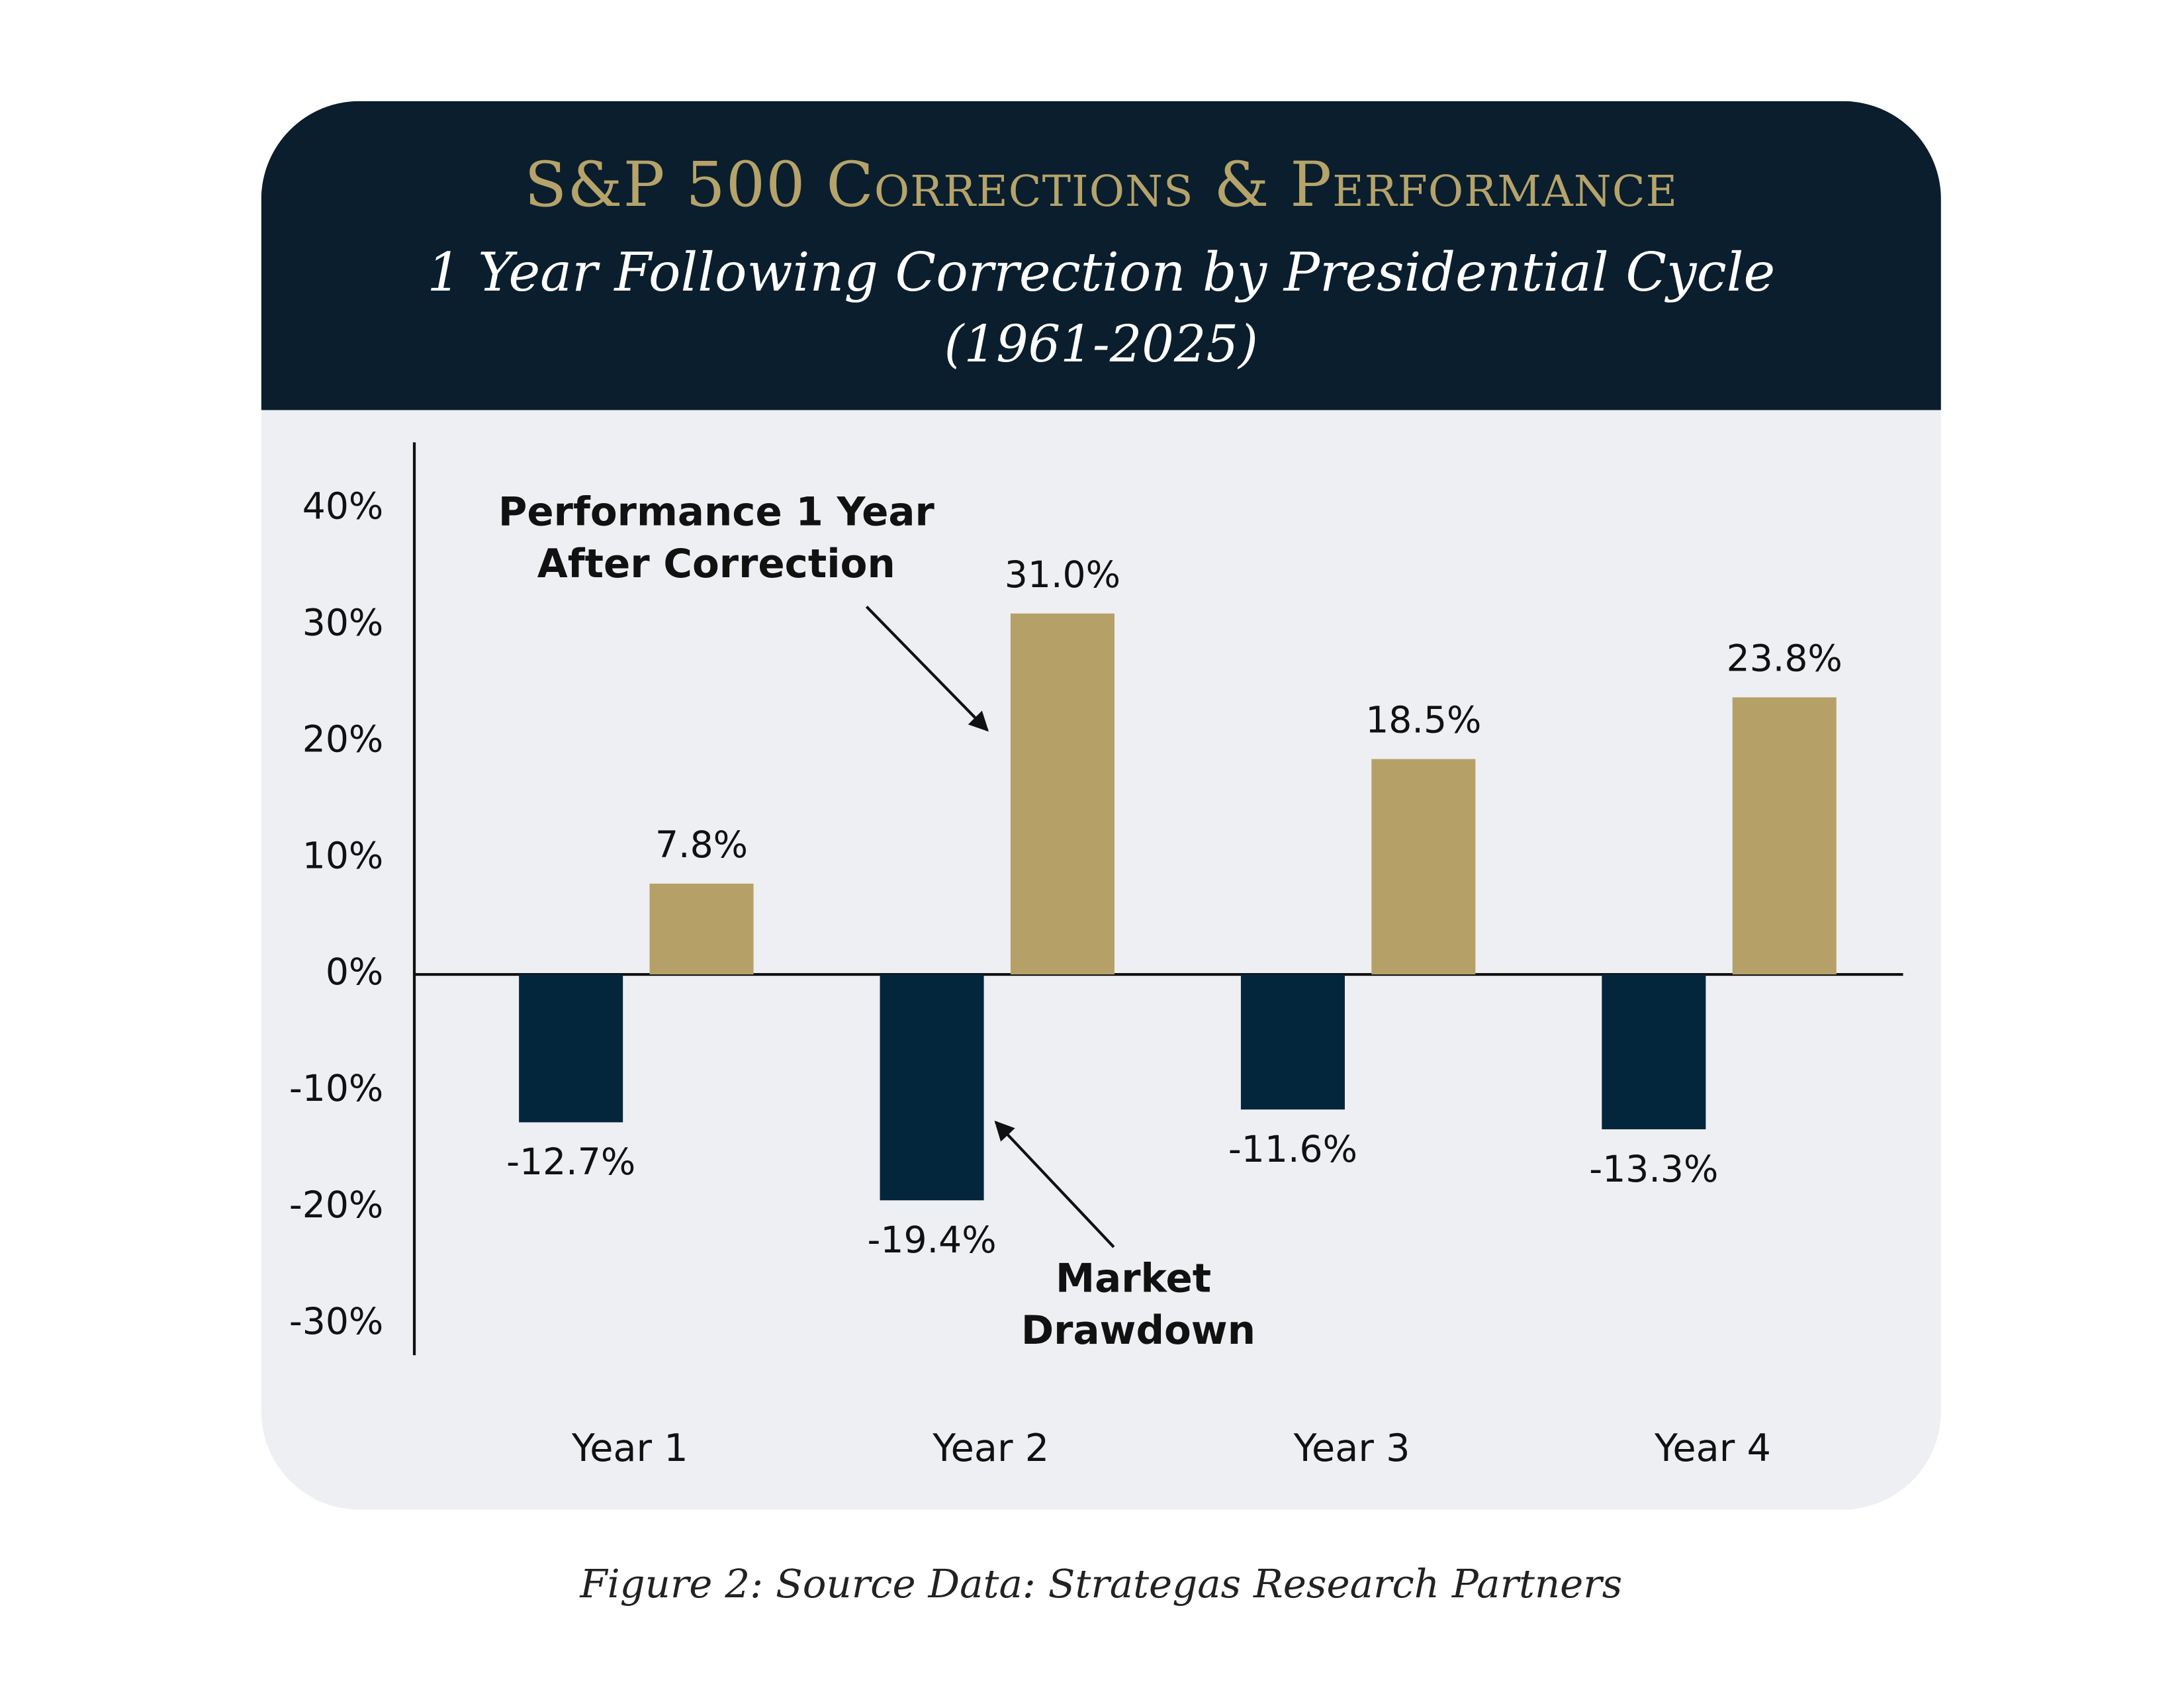 This screenshot has height=1688, width=2184. Describe the element at coordinates (343, 856) in the screenshot. I see `y-tick-label: 10%` at that location.